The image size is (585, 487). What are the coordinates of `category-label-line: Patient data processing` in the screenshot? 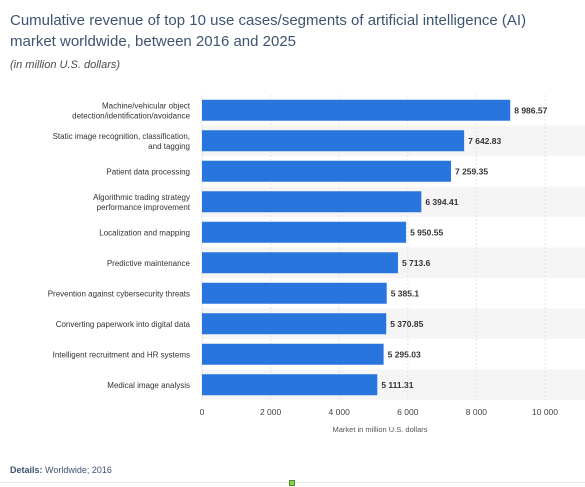 It's located at (148, 171).